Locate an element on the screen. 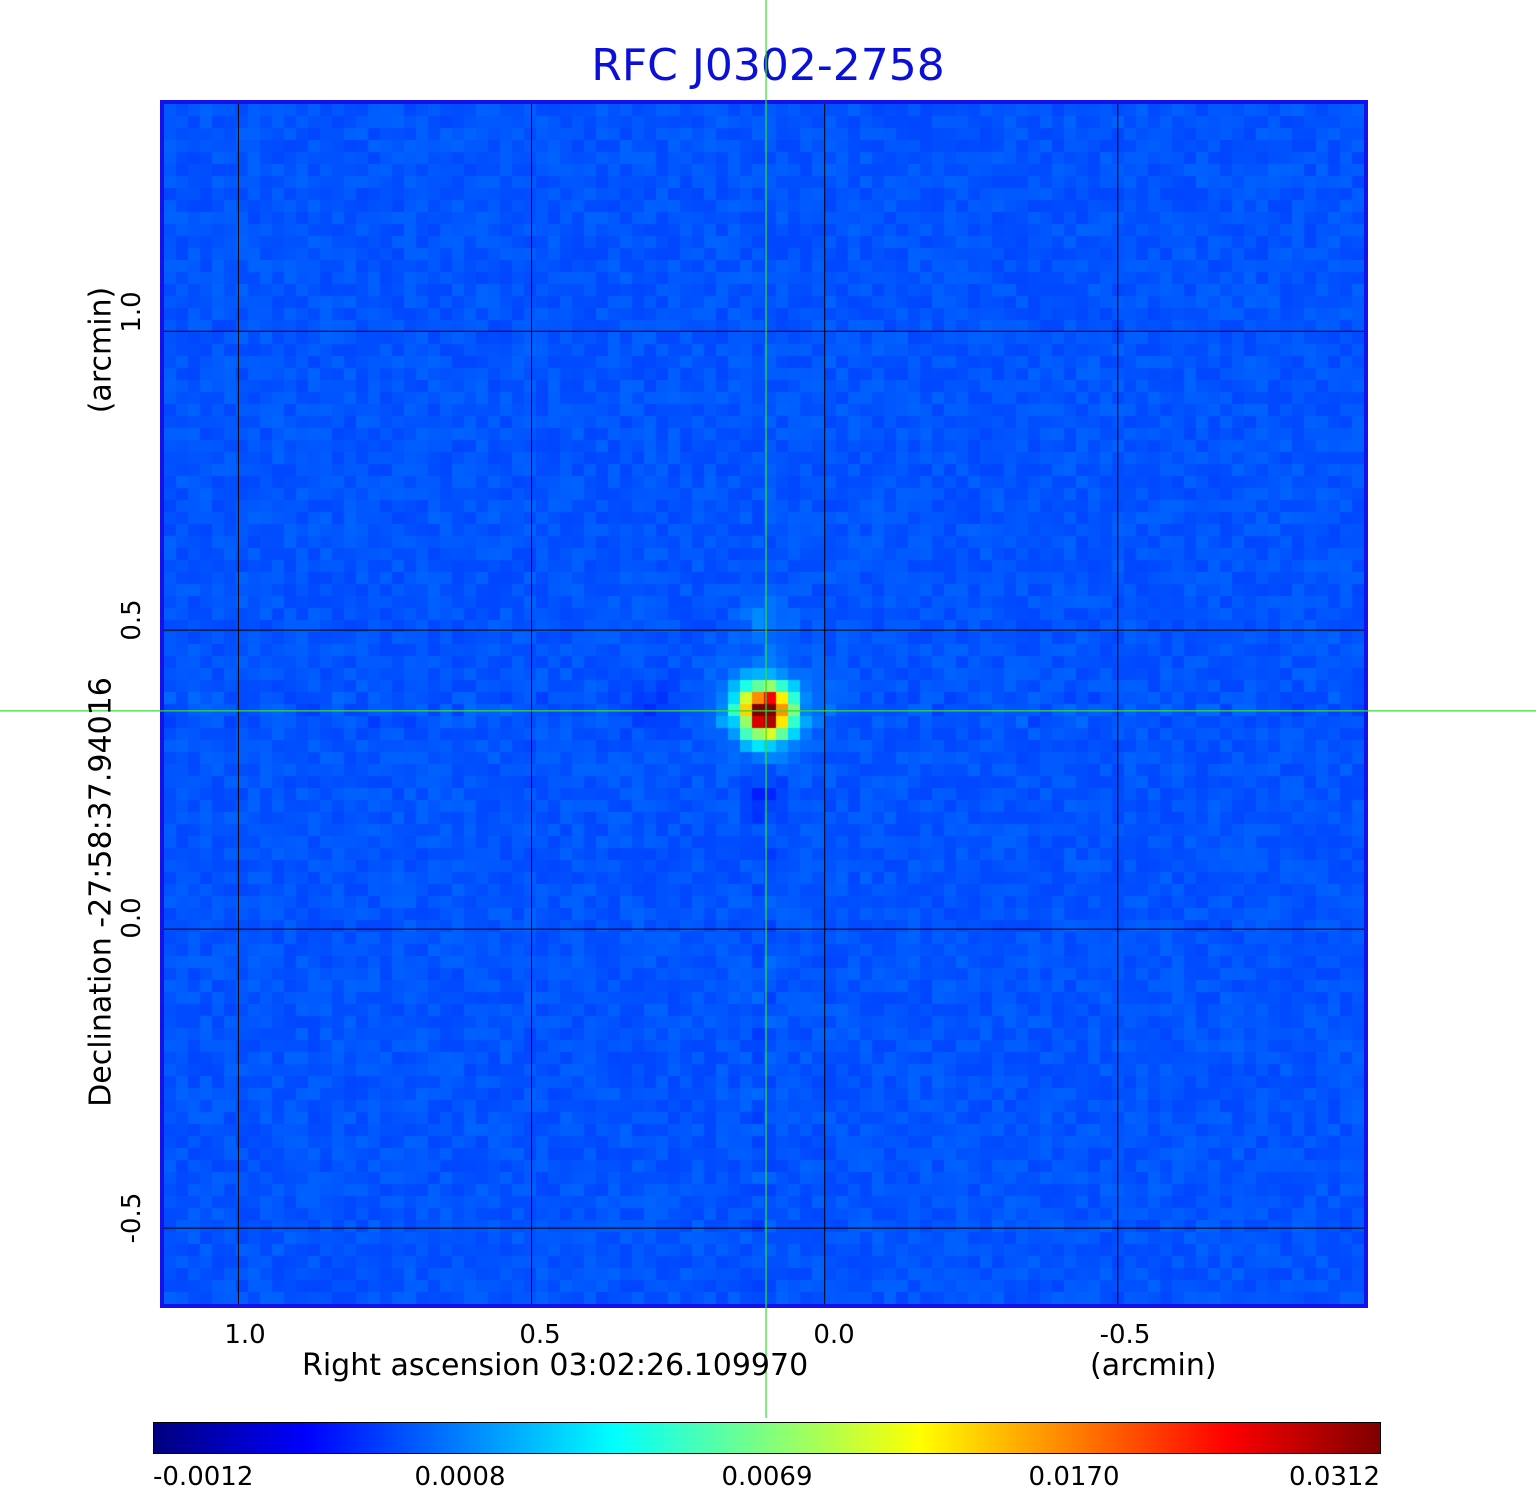  colorbar-label: 0.0069 is located at coordinates (767, 1477).